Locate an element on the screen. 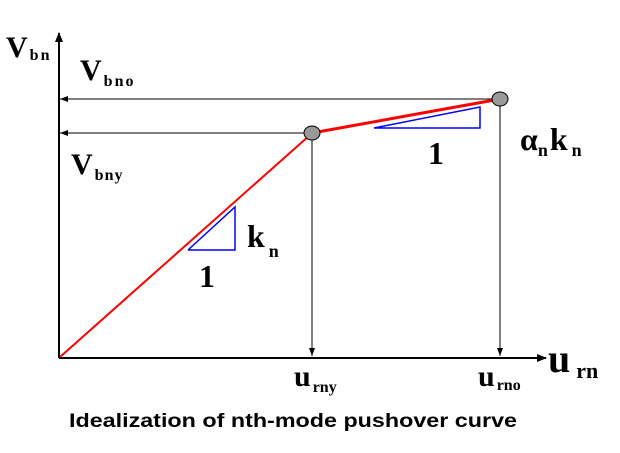 The image size is (620, 453). u-rno-label: u rno is located at coordinates (499, 377).